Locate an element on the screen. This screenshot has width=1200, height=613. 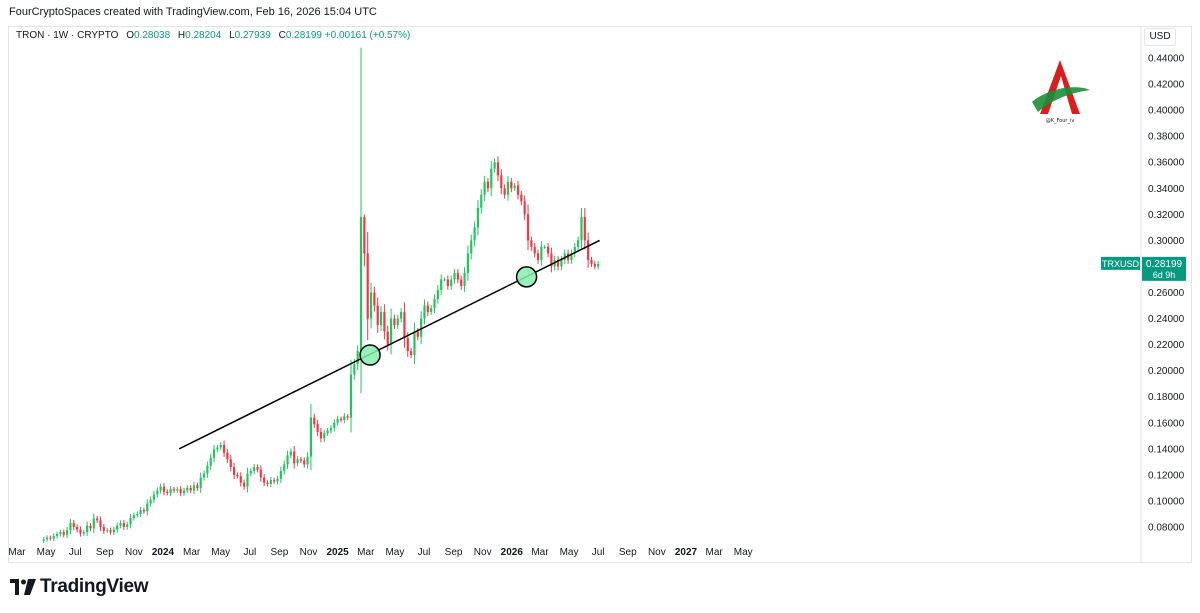
tradingview-logo: TradingView is located at coordinates (79, 587).